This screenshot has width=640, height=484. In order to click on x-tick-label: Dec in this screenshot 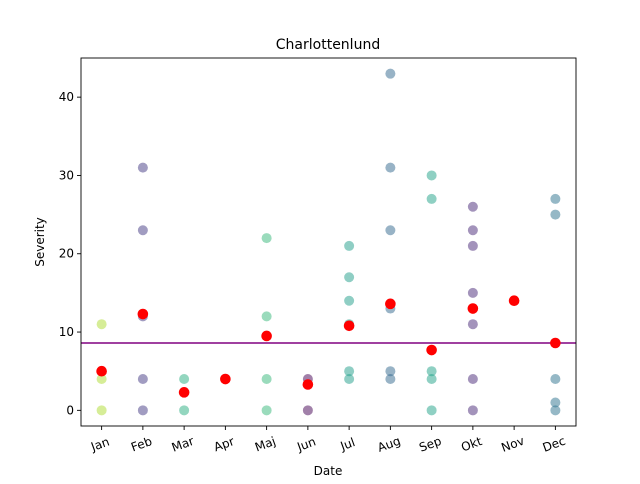, I will do `click(554, 444)`.